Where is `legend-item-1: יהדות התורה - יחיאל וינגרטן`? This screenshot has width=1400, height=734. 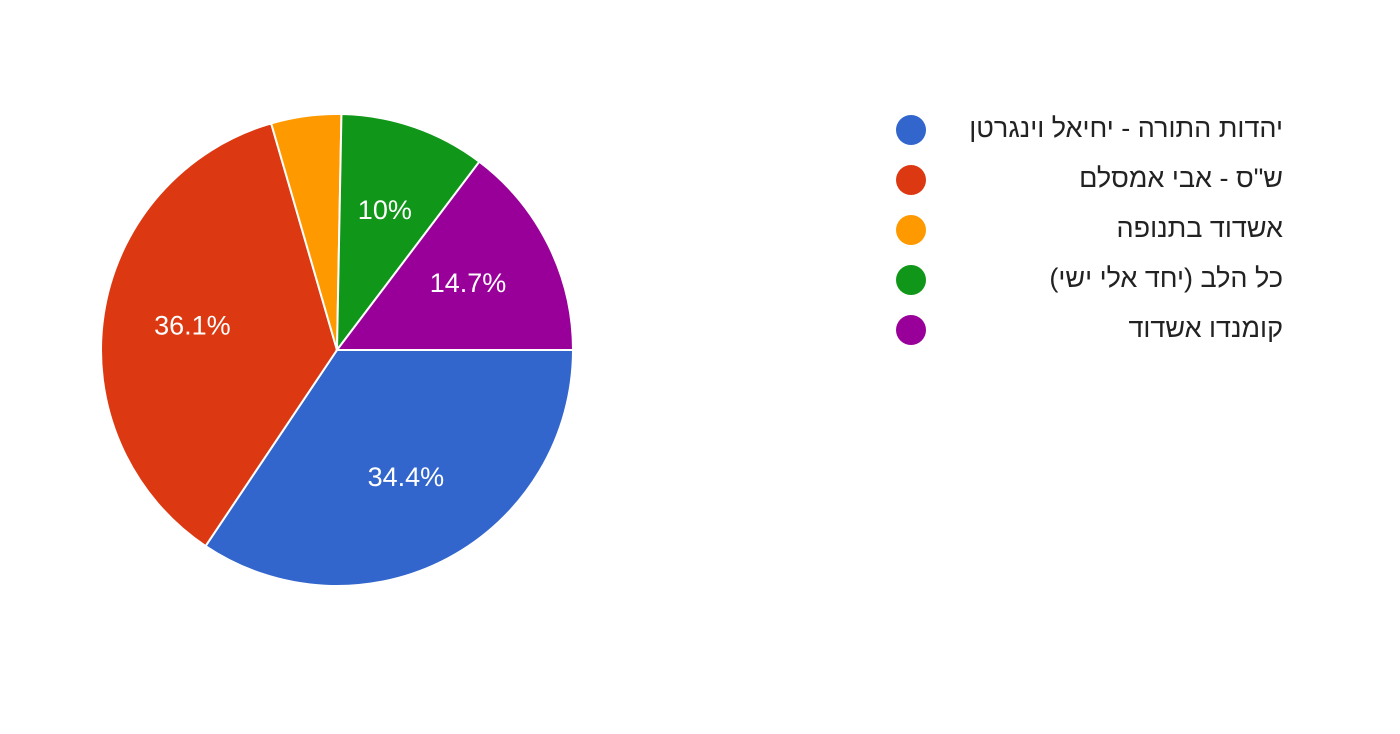
legend-item-1: יהדות התורה - יחיאל וינגרטן is located at coordinates (1089, 129).